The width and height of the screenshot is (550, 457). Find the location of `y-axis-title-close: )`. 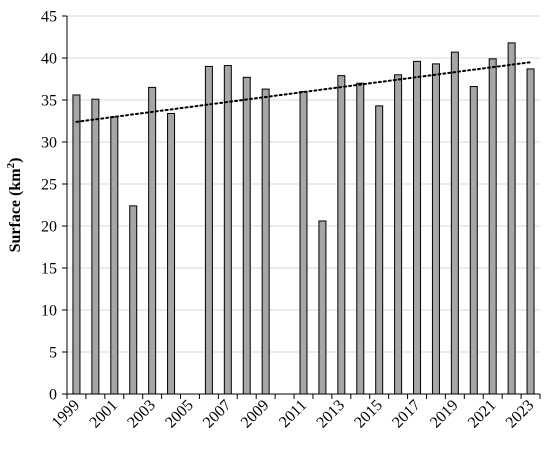

y-axis-title-close: ) is located at coordinates (15, 160).